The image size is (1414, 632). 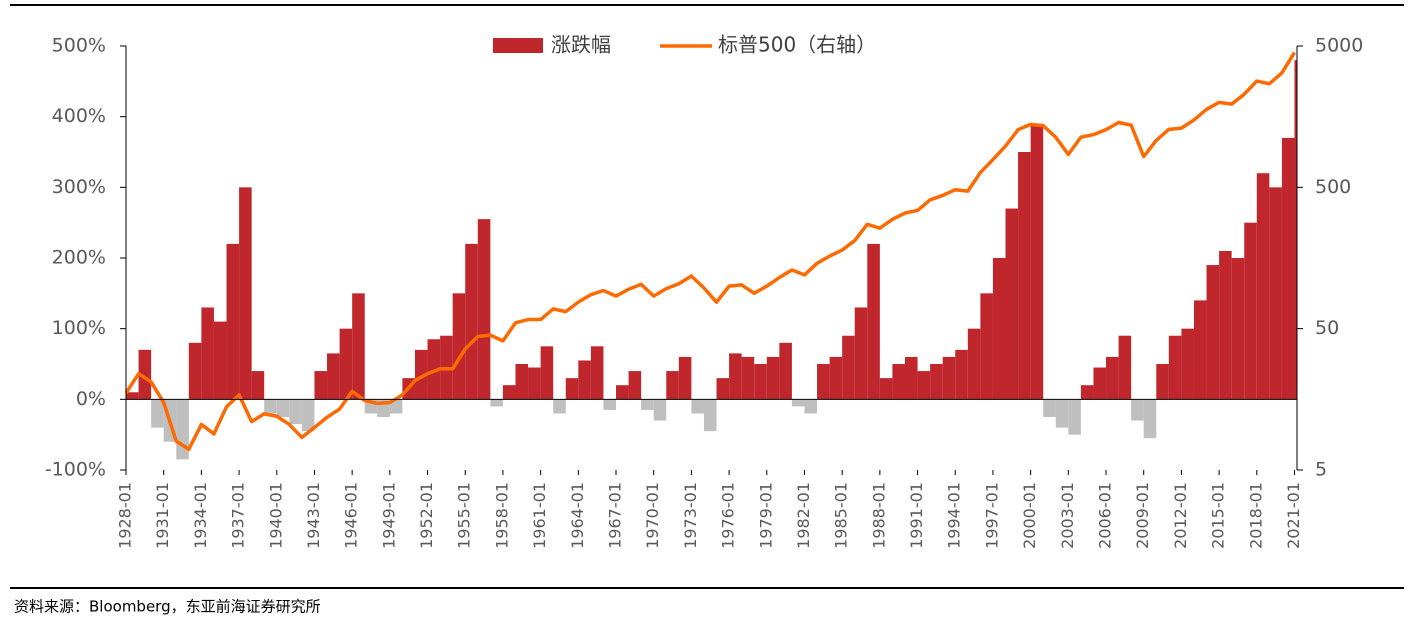 What do you see at coordinates (1333, 187) in the screenshot?
I see `y2-tick-label: 500` at bounding box center [1333, 187].